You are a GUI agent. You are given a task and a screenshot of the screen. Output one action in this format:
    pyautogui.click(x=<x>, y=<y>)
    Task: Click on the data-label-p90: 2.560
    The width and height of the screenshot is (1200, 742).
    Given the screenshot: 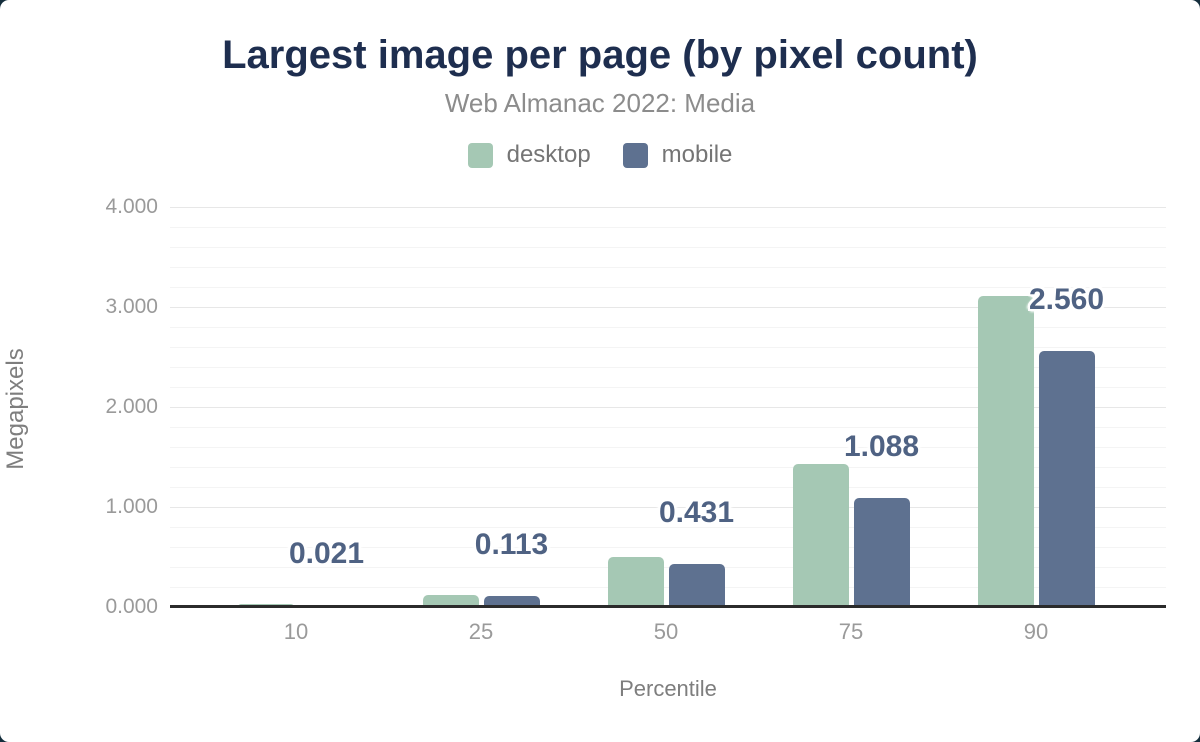 What is the action you would take?
    pyautogui.click(x=1066, y=299)
    